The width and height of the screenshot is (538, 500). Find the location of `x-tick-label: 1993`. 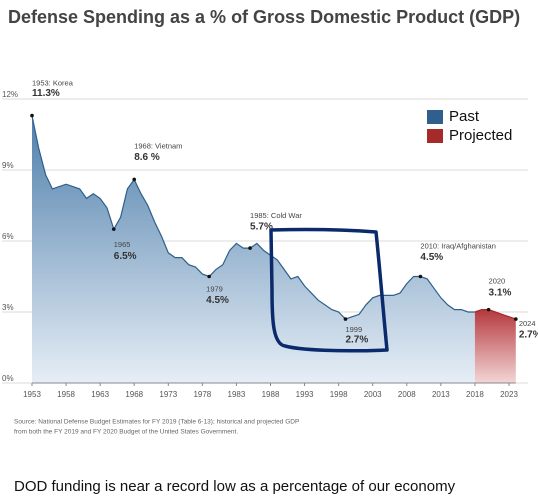

x-tick-label: 1993 is located at coordinates (305, 394).